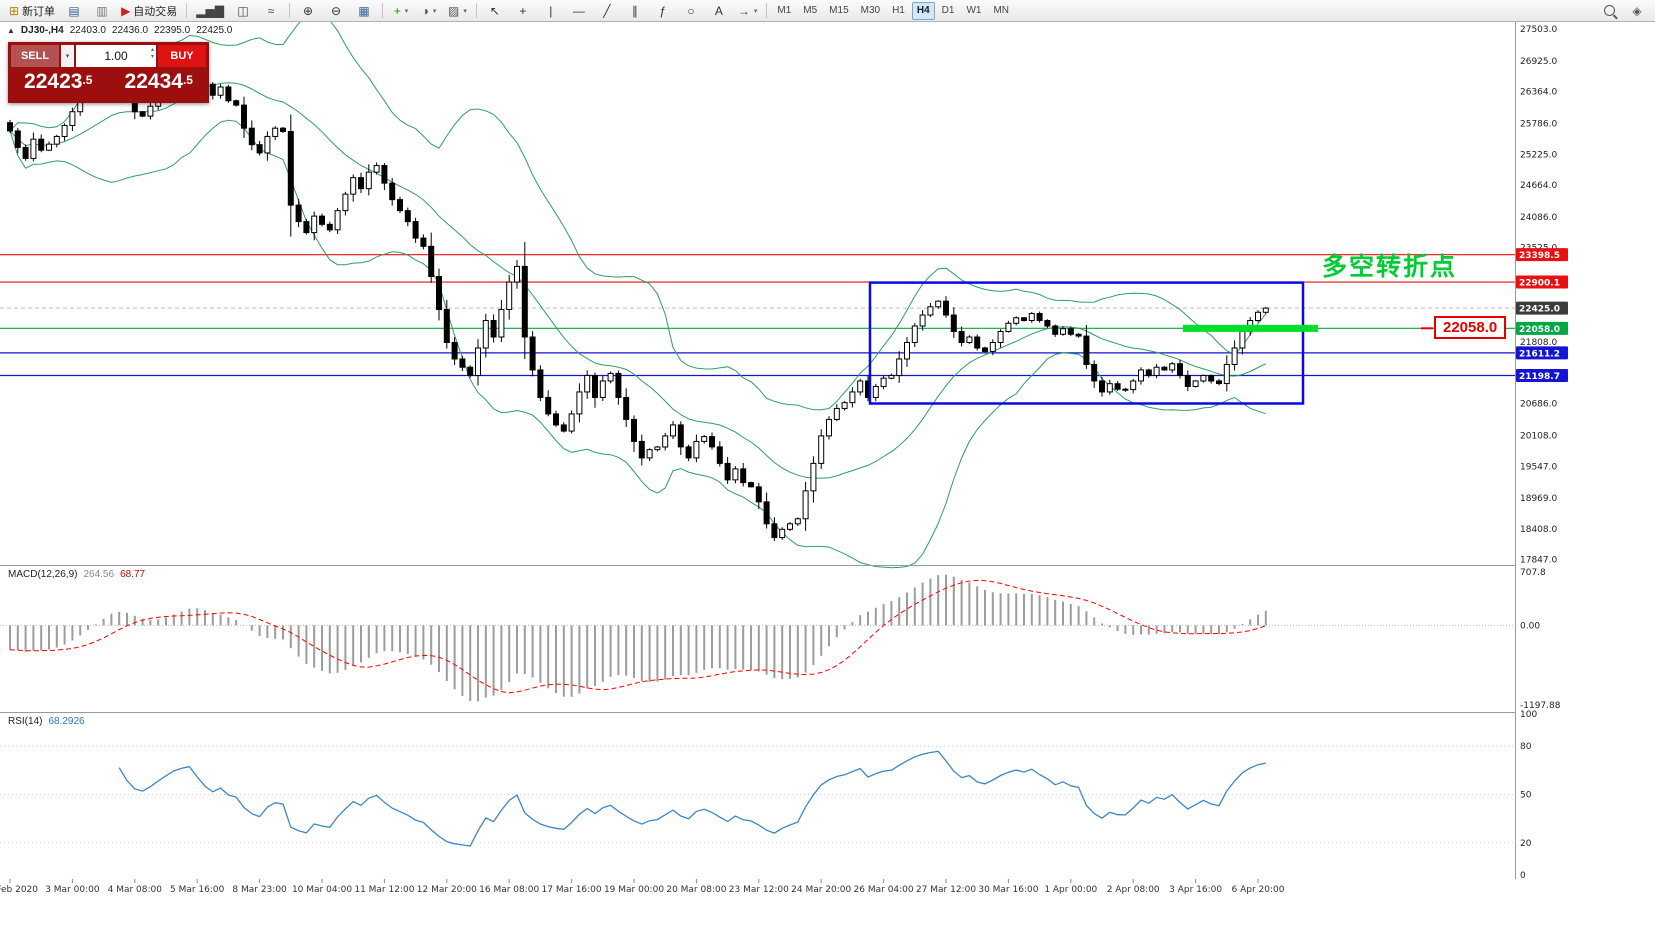 This screenshot has width=1655, height=945. I want to click on time-label: 3 Apr 16:00, so click(1195, 890).